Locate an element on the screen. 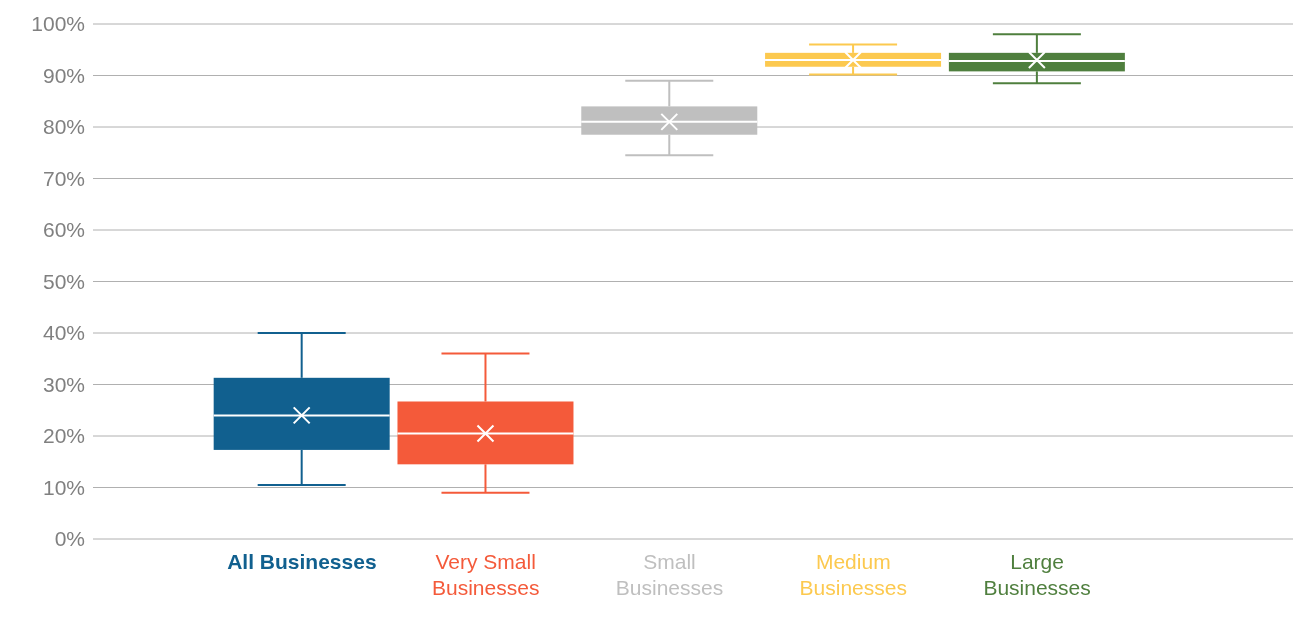  x-tick-label: All Businesses is located at coordinates (302, 561).